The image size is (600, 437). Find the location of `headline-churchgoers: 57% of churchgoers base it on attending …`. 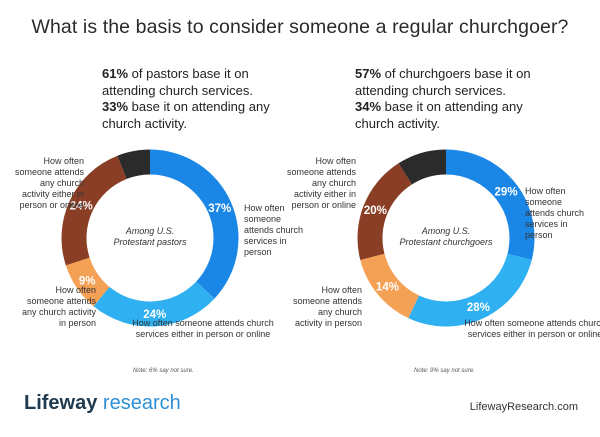

headline-churchgoers: 57% of churchgoers base it on attending … is located at coordinates (445, 99).